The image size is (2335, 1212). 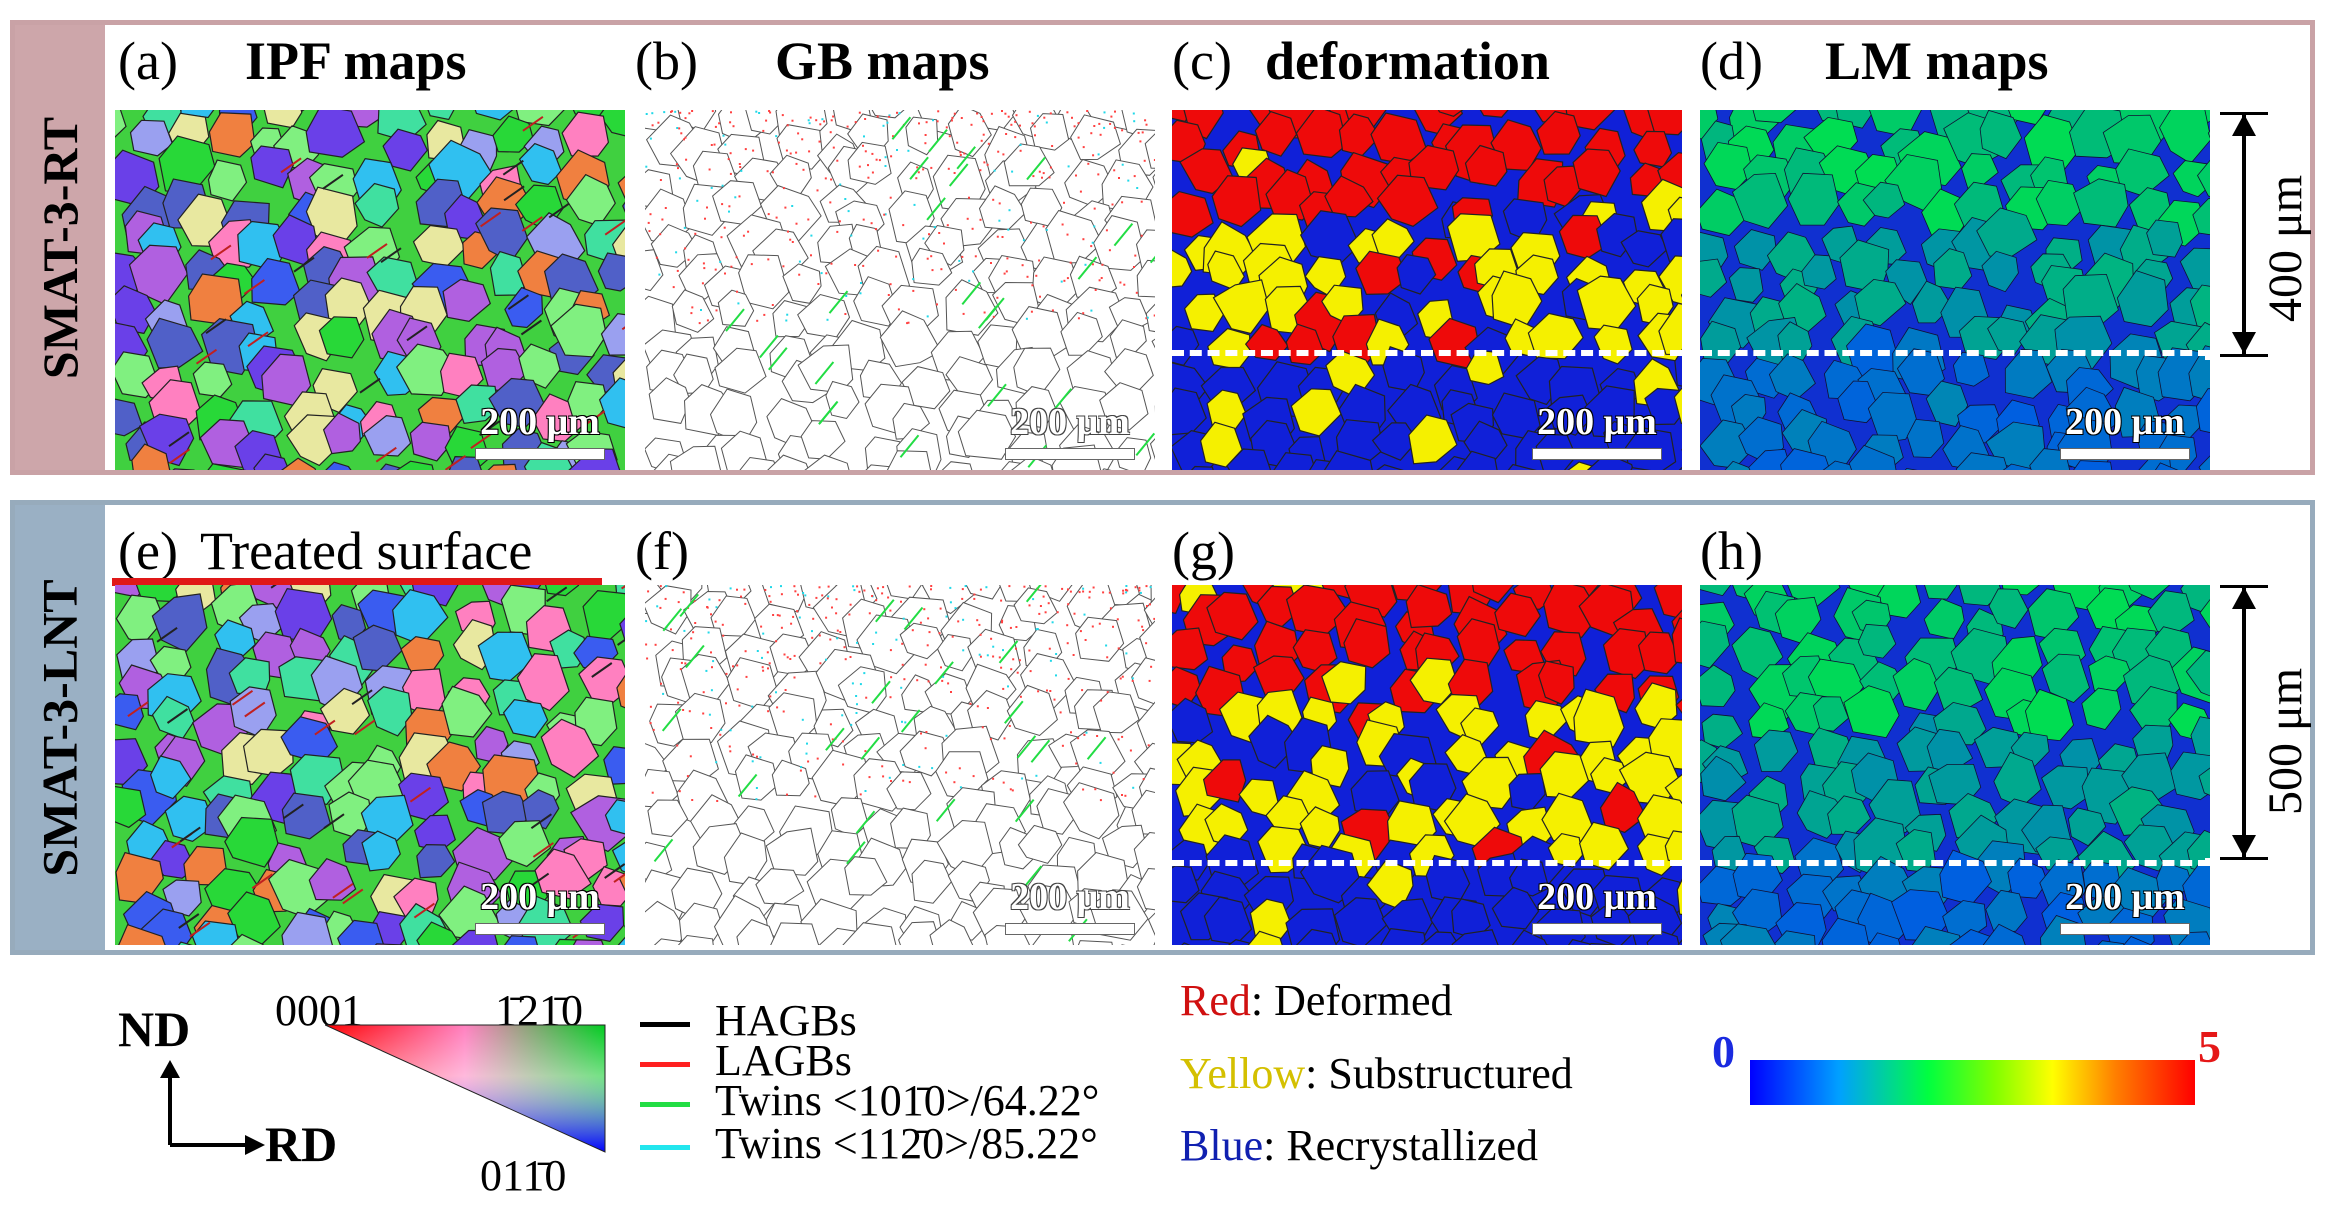 I want to click on panel-c-heading: deformation, so click(x=1407, y=61).